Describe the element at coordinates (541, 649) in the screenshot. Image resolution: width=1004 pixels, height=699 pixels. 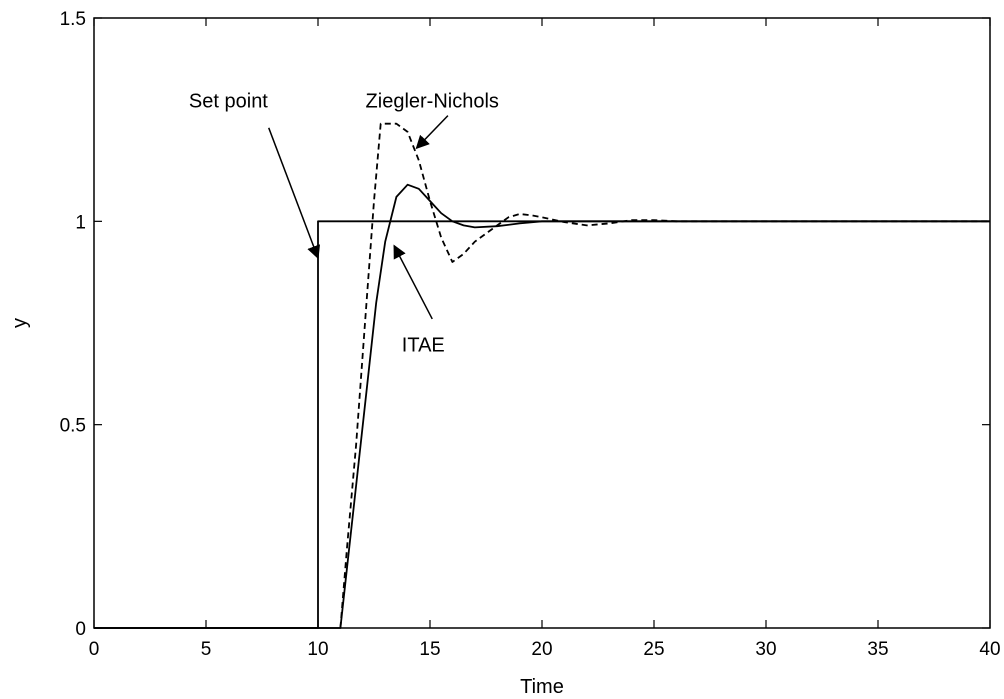
I see `x-tick-label: 20` at that location.